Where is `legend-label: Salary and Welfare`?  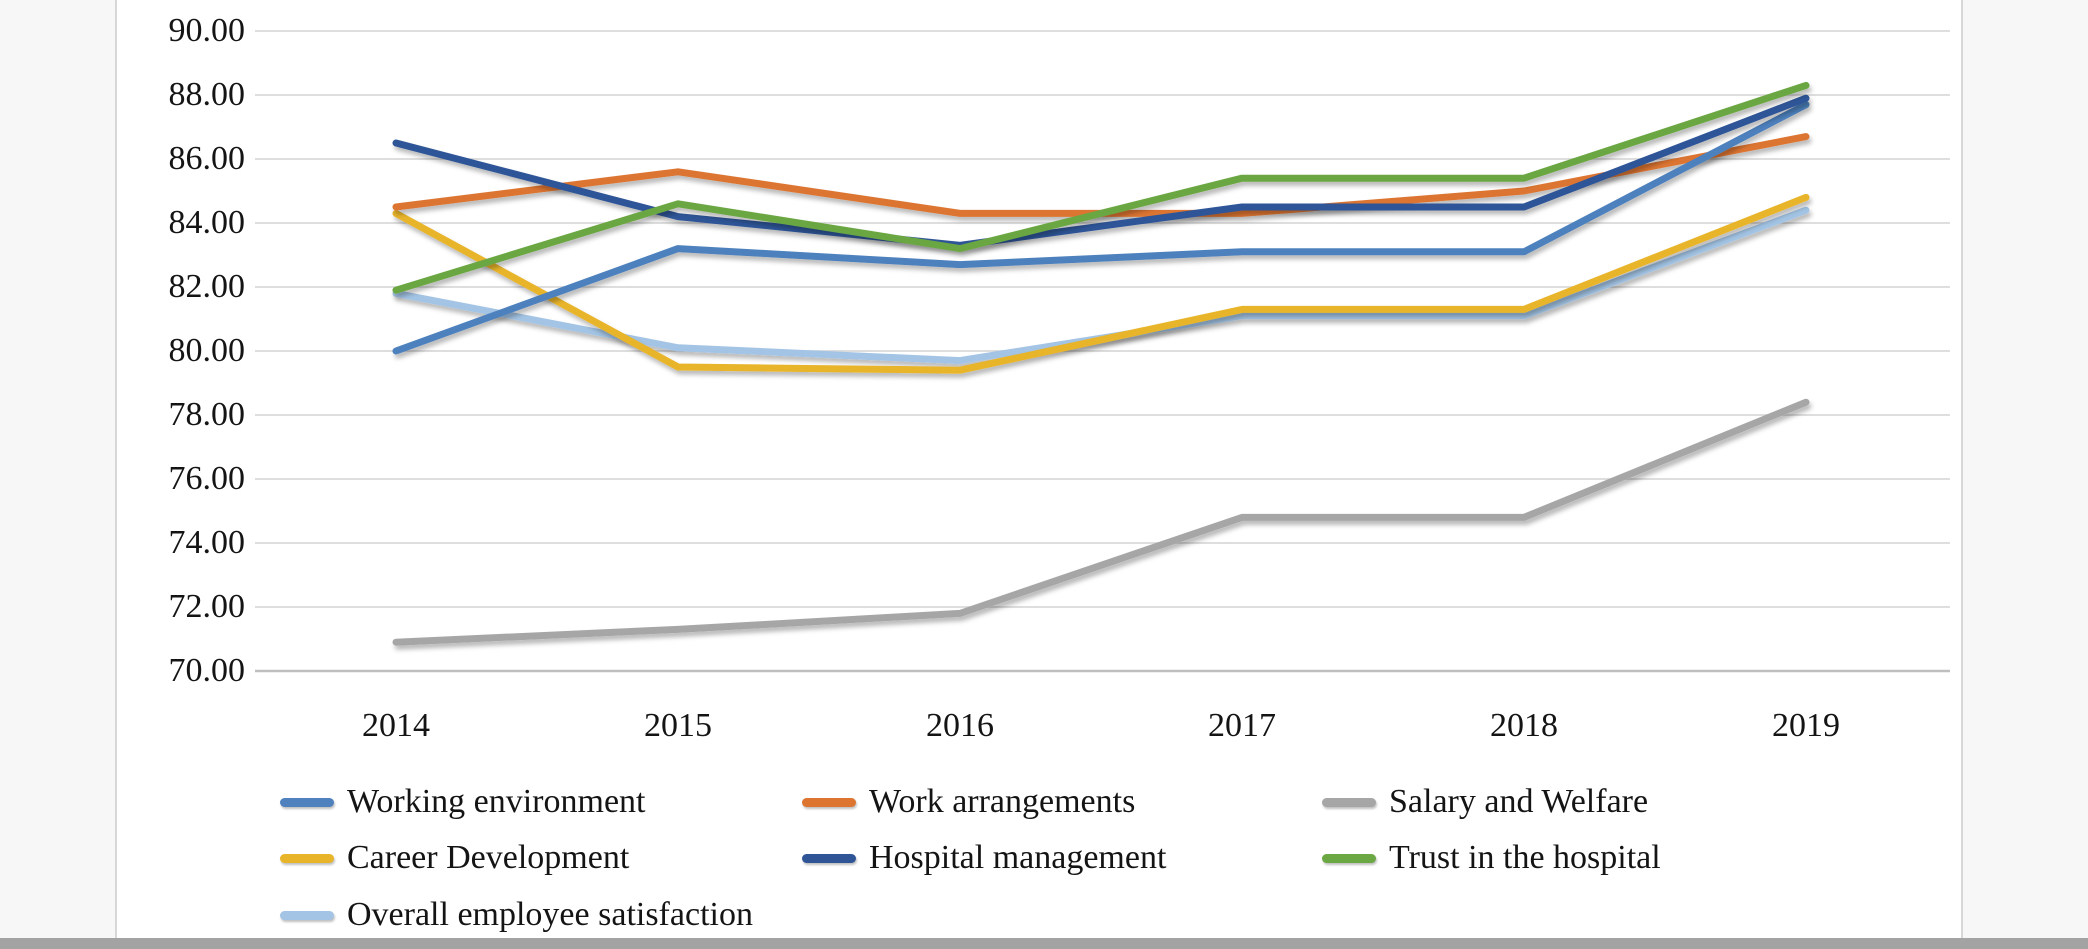 legend-label: Salary and Welfare is located at coordinates (1519, 801).